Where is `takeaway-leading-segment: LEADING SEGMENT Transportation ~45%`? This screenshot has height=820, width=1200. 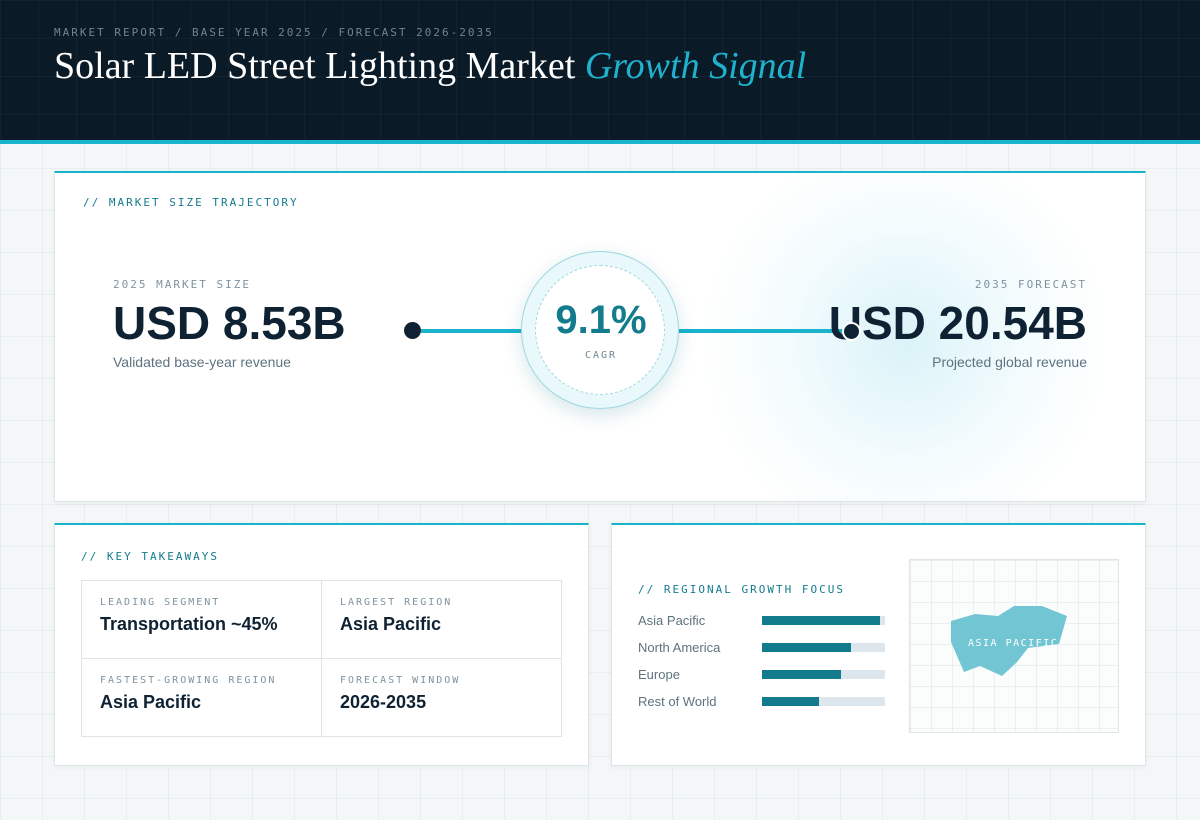
takeaway-leading-segment: LEADING SEGMENT Transportation ~45% is located at coordinates (202, 620).